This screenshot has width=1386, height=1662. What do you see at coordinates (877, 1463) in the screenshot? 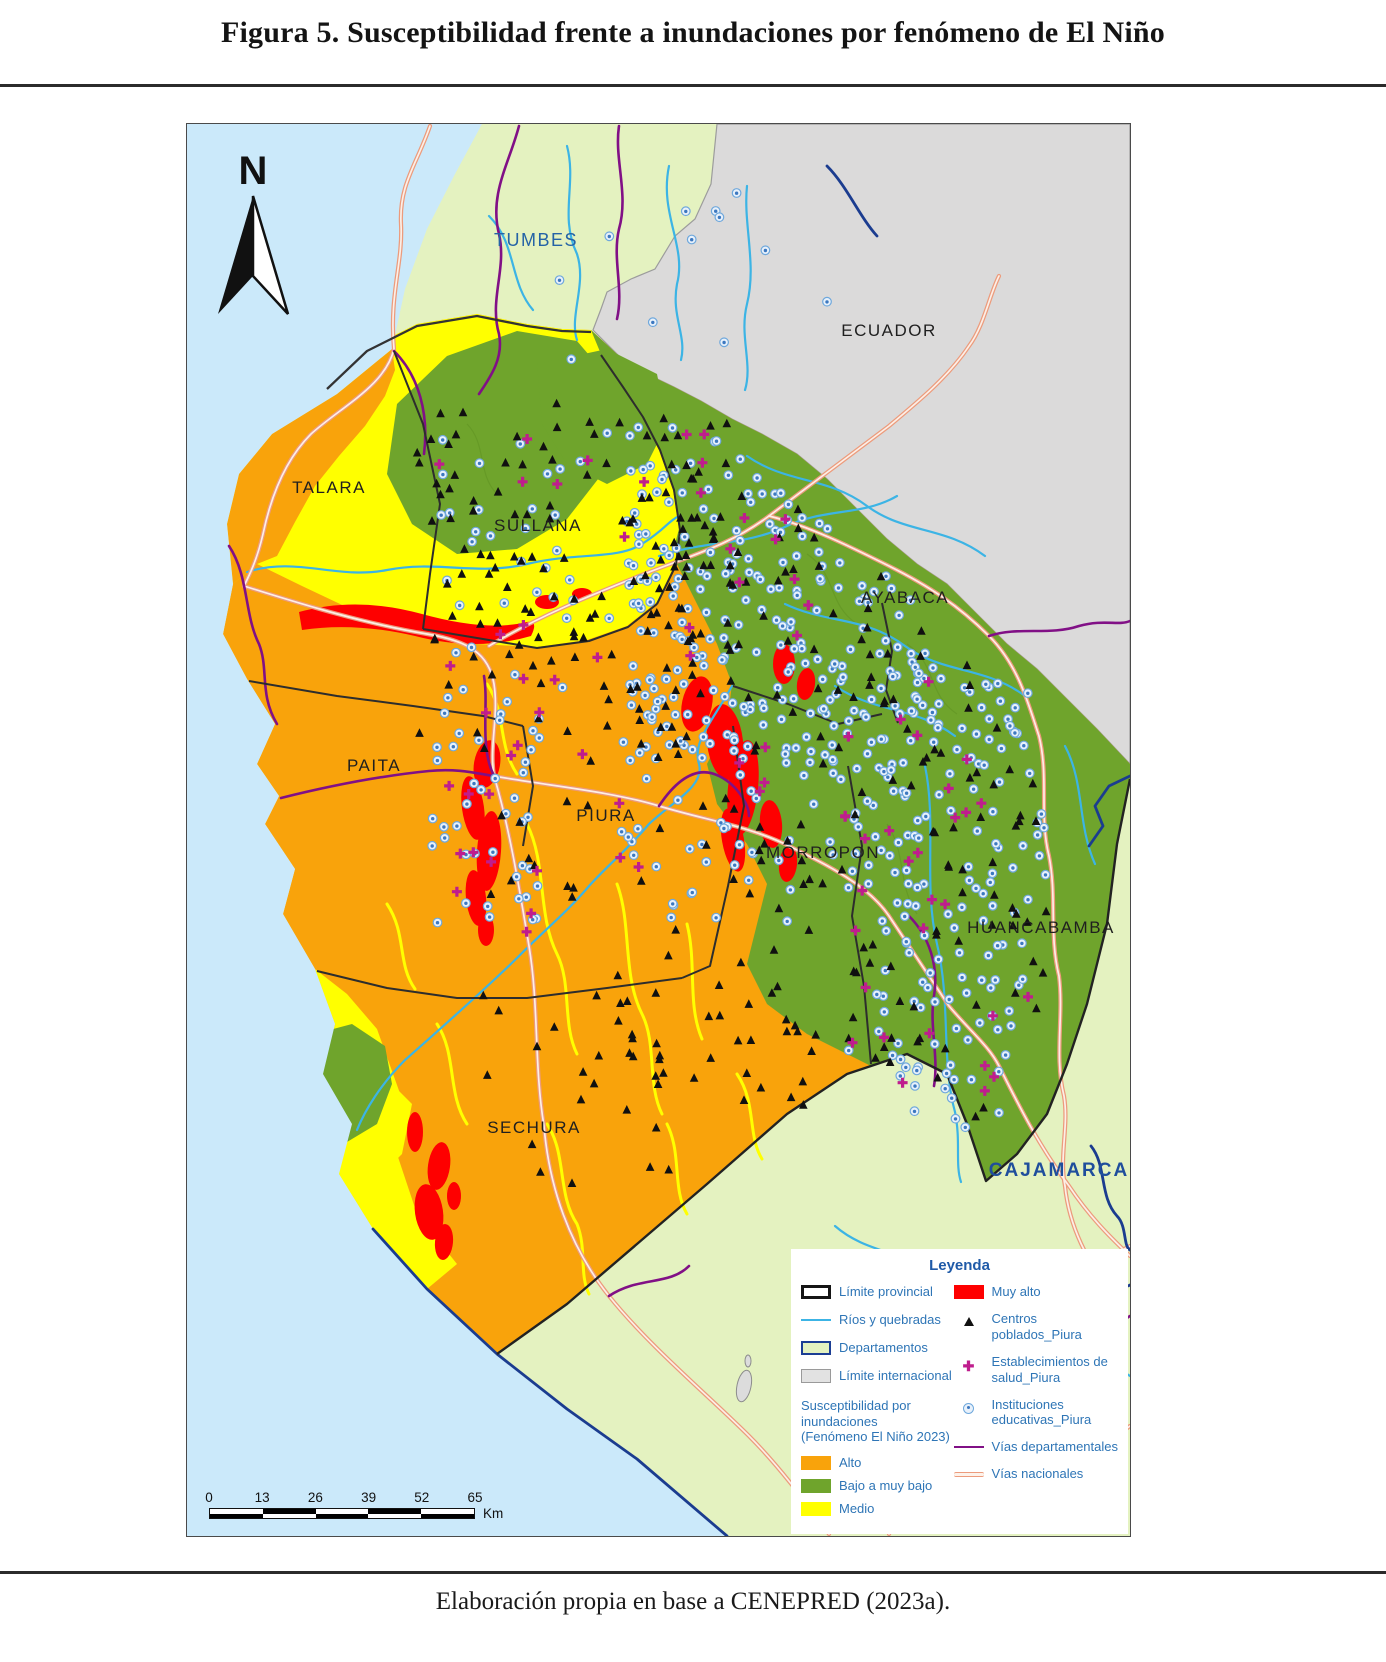
I see `legend-item-alto: Alto` at bounding box center [877, 1463].